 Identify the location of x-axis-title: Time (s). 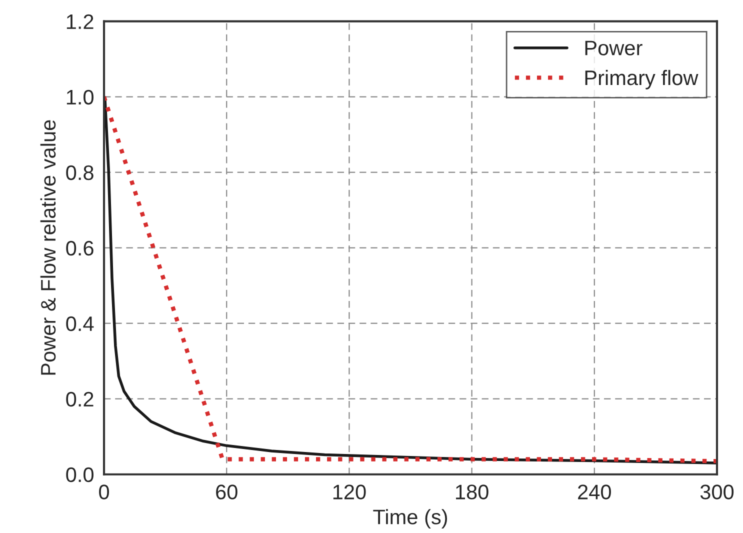
(410, 518).